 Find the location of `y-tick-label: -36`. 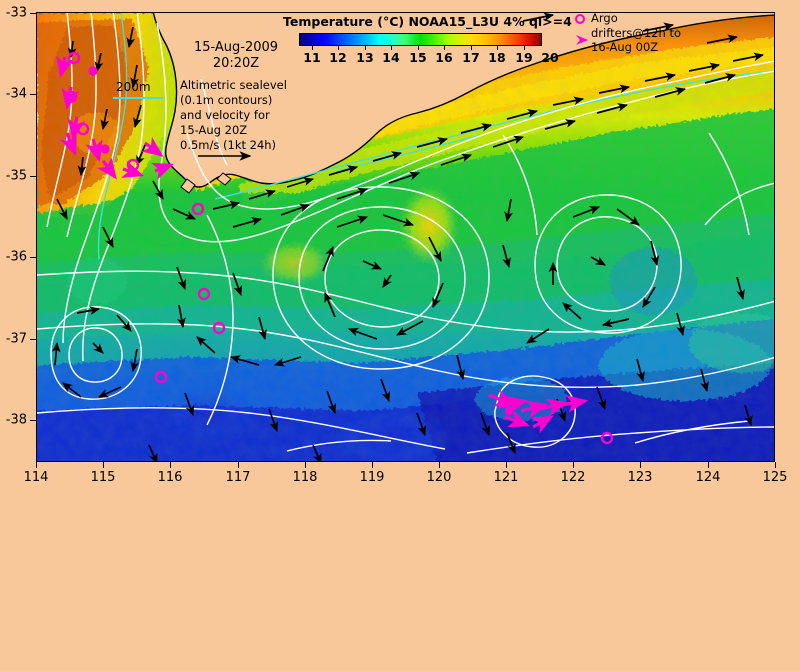

y-tick-label: -36 is located at coordinates (16, 257).